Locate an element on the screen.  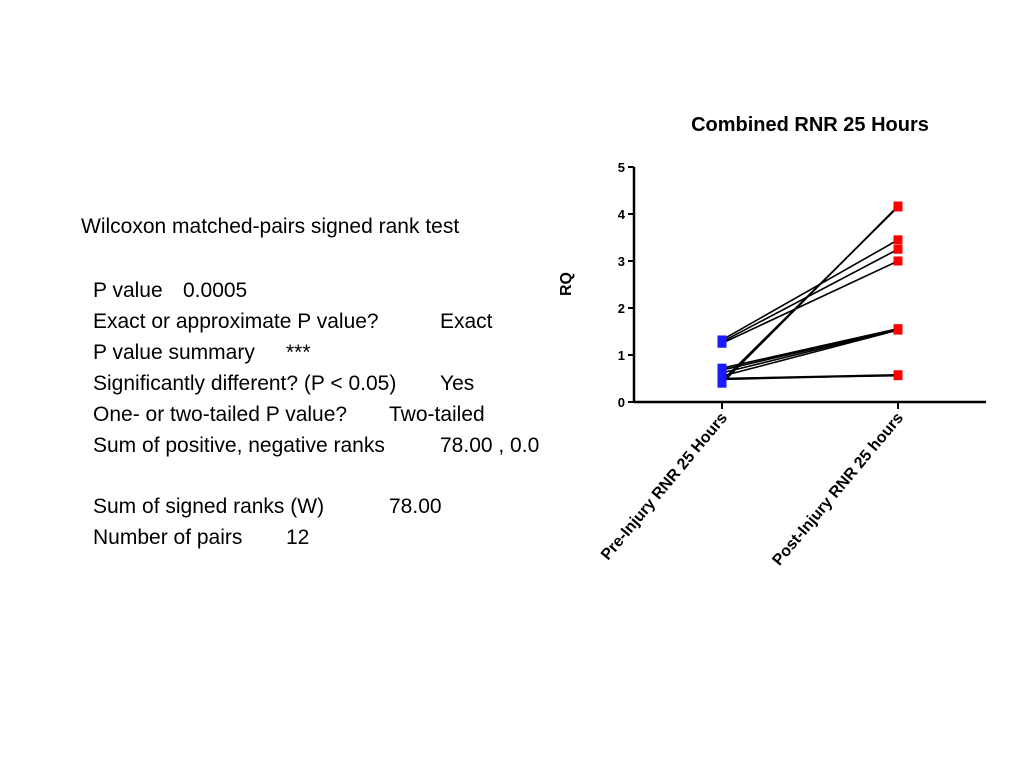
markers is located at coordinates (810, 294).